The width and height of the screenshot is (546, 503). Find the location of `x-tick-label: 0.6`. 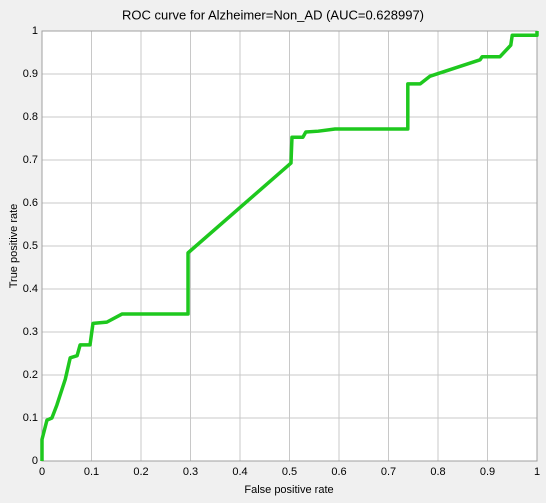

x-tick-label: 0.6 is located at coordinates (338, 472).